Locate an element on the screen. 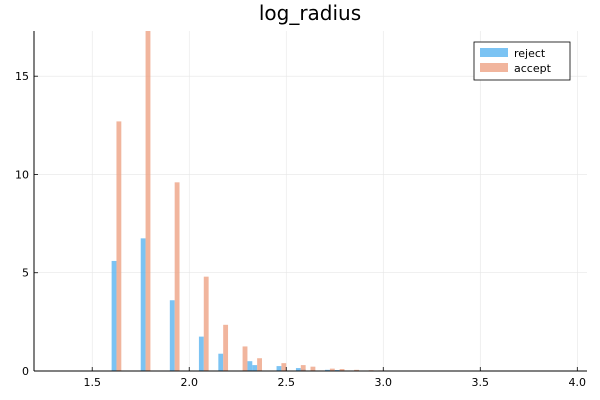  legend-label-accept: accept is located at coordinates (533, 68).